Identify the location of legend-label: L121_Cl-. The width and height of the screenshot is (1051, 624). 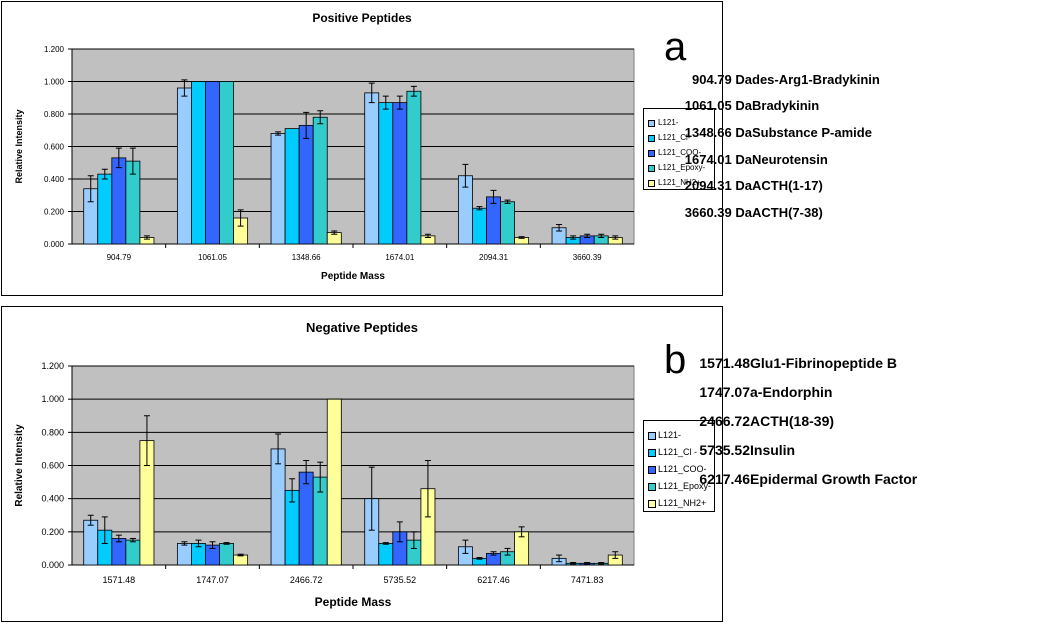
(674, 137).